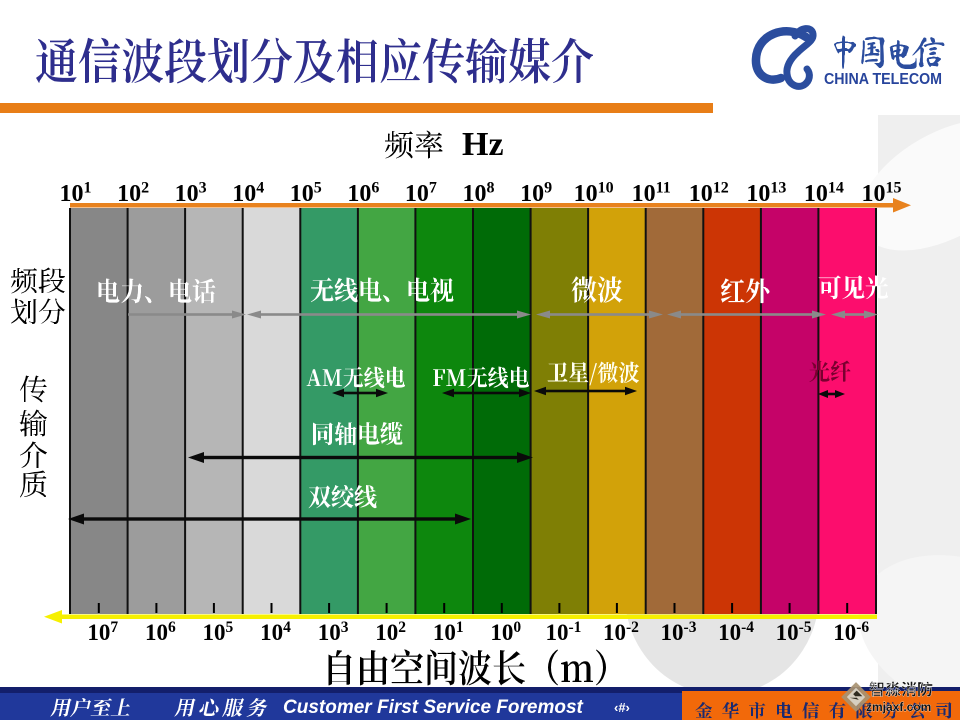 The height and width of the screenshot is (720, 960). What do you see at coordinates (621, 632) in the screenshot?
I see `svg-text: 10⁻²` at bounding box center [621, 632].